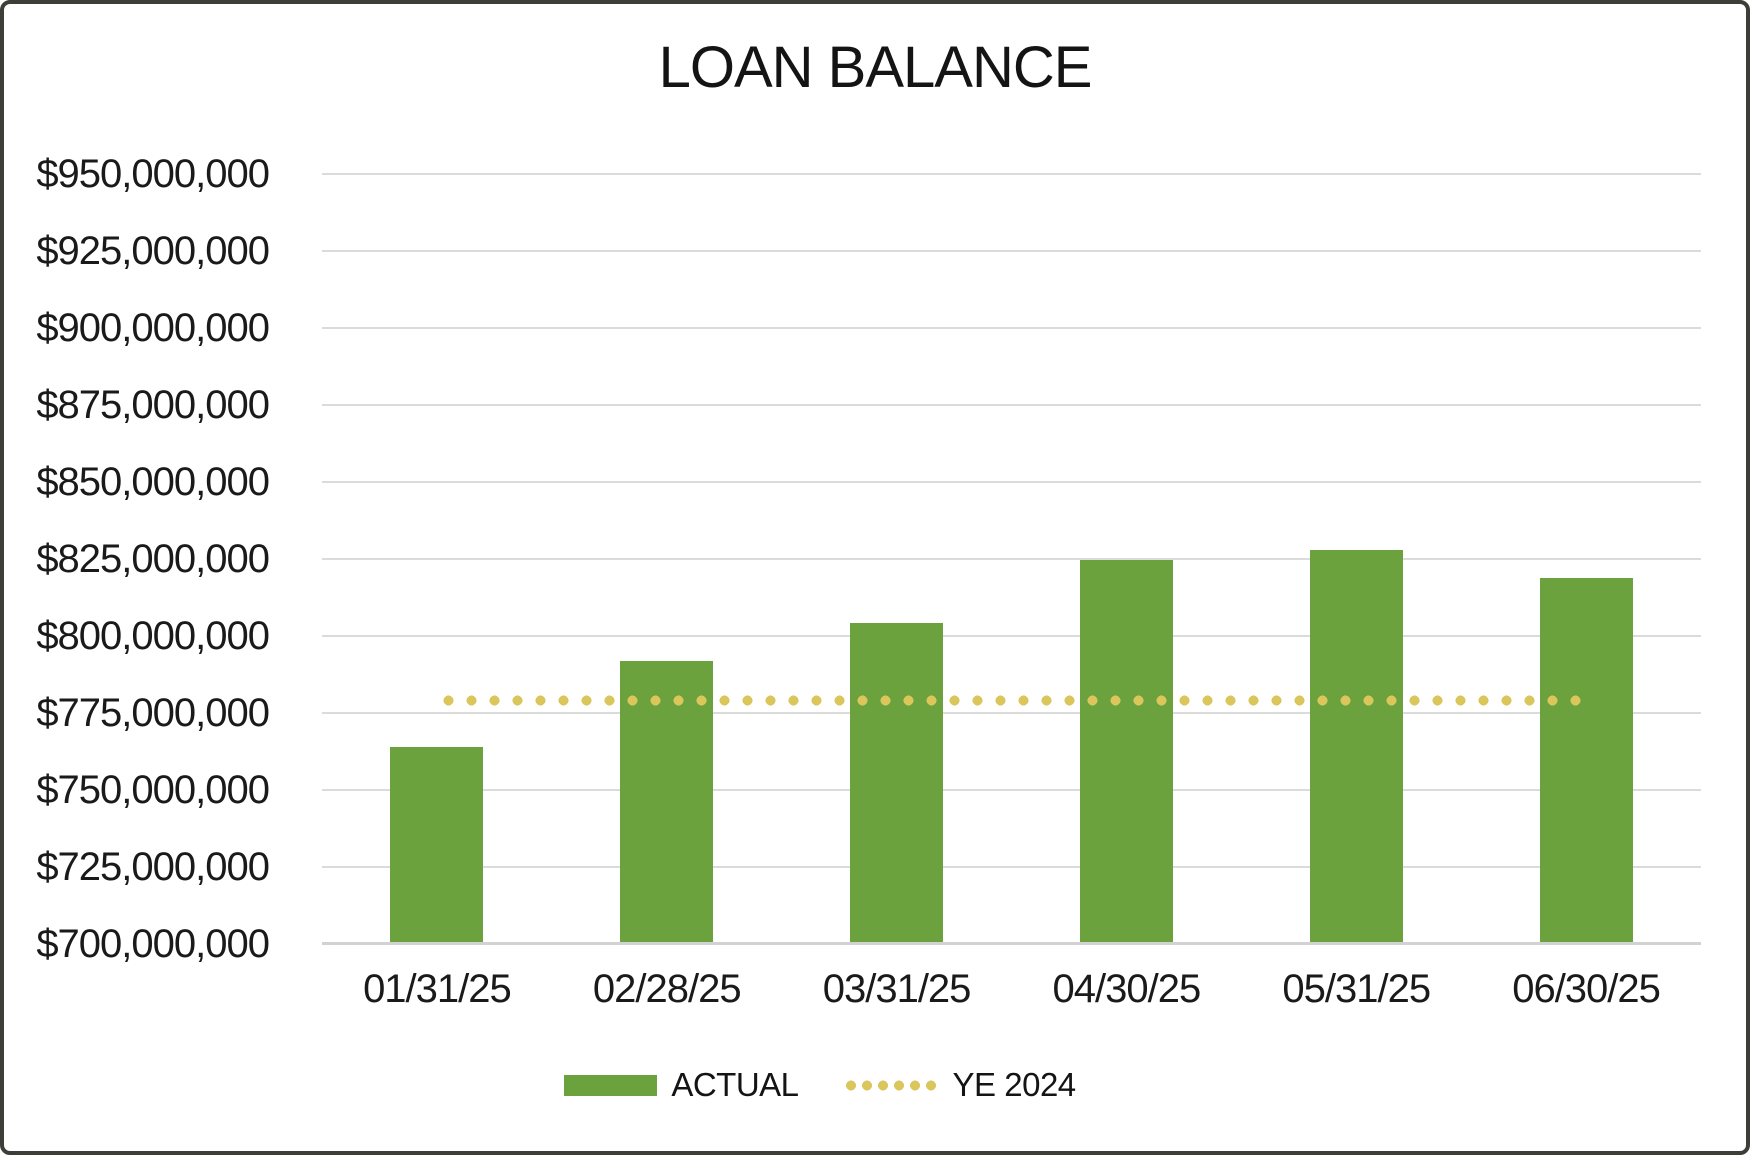 The width and height of the screenshot is (1750, 1155). I want to click on x-tick-label: 03/31/25, so click(897, 989).